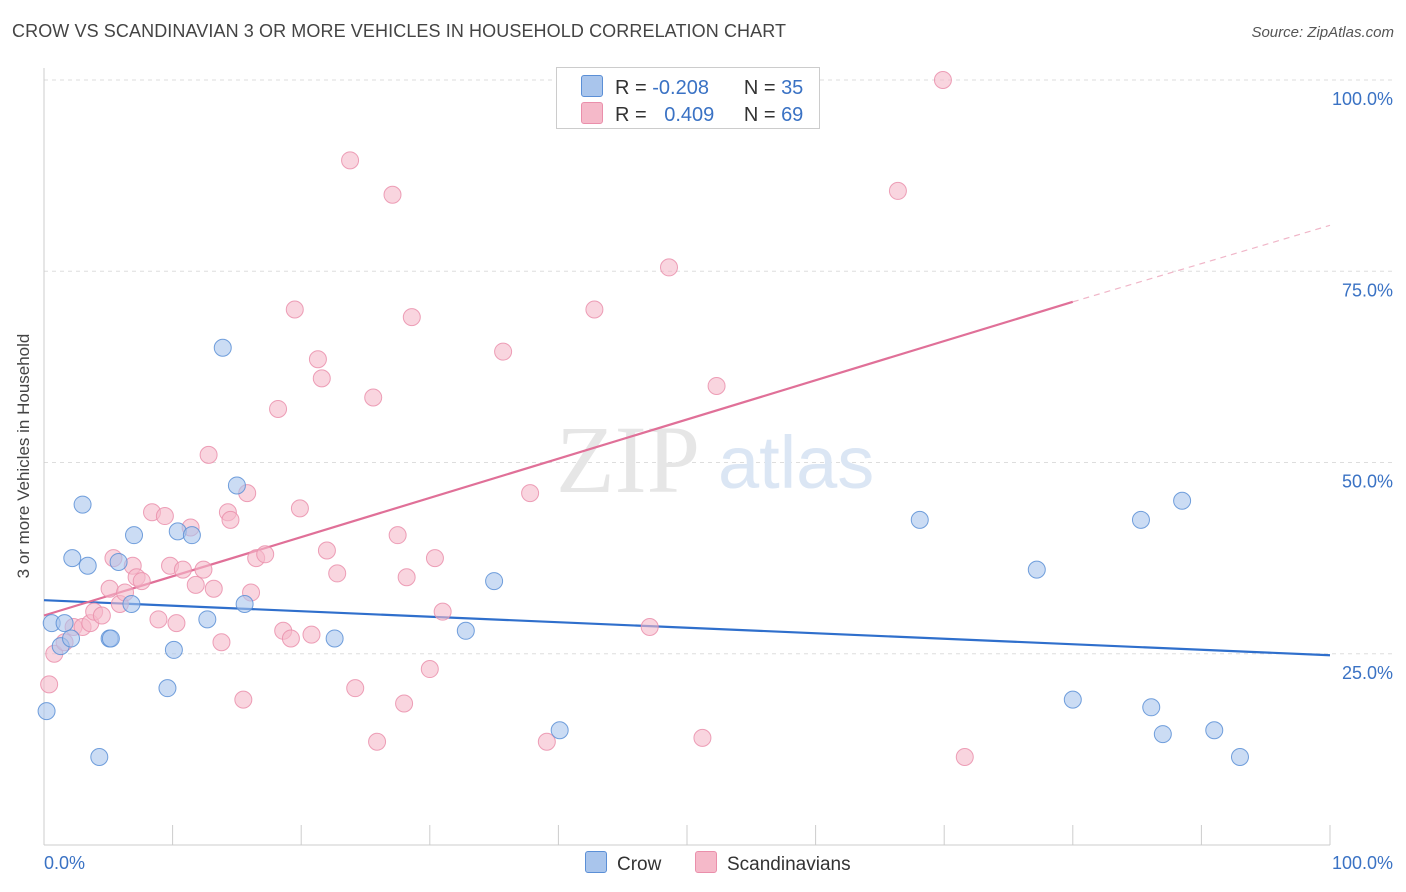 The width and height of the screenshot is (1406, 892). What do you see at coordinates (706, 862) in the screenshot?
I see `legend-scand-swatch` at bounding box center [706, 862].